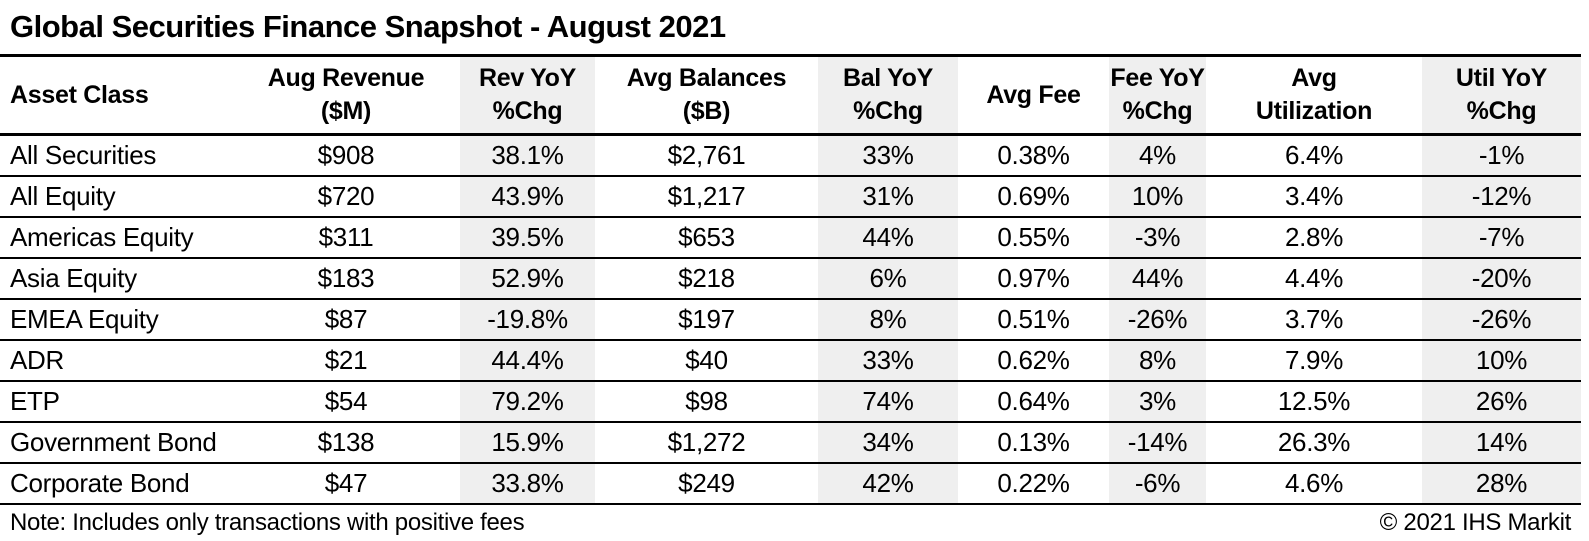 This screenshot has width=1589, height=541. What do you see at coordinates (1033, 402) in the screenshot?
I see `avg-fee-cell: 0.64%` at bounding box center [1033, 402].